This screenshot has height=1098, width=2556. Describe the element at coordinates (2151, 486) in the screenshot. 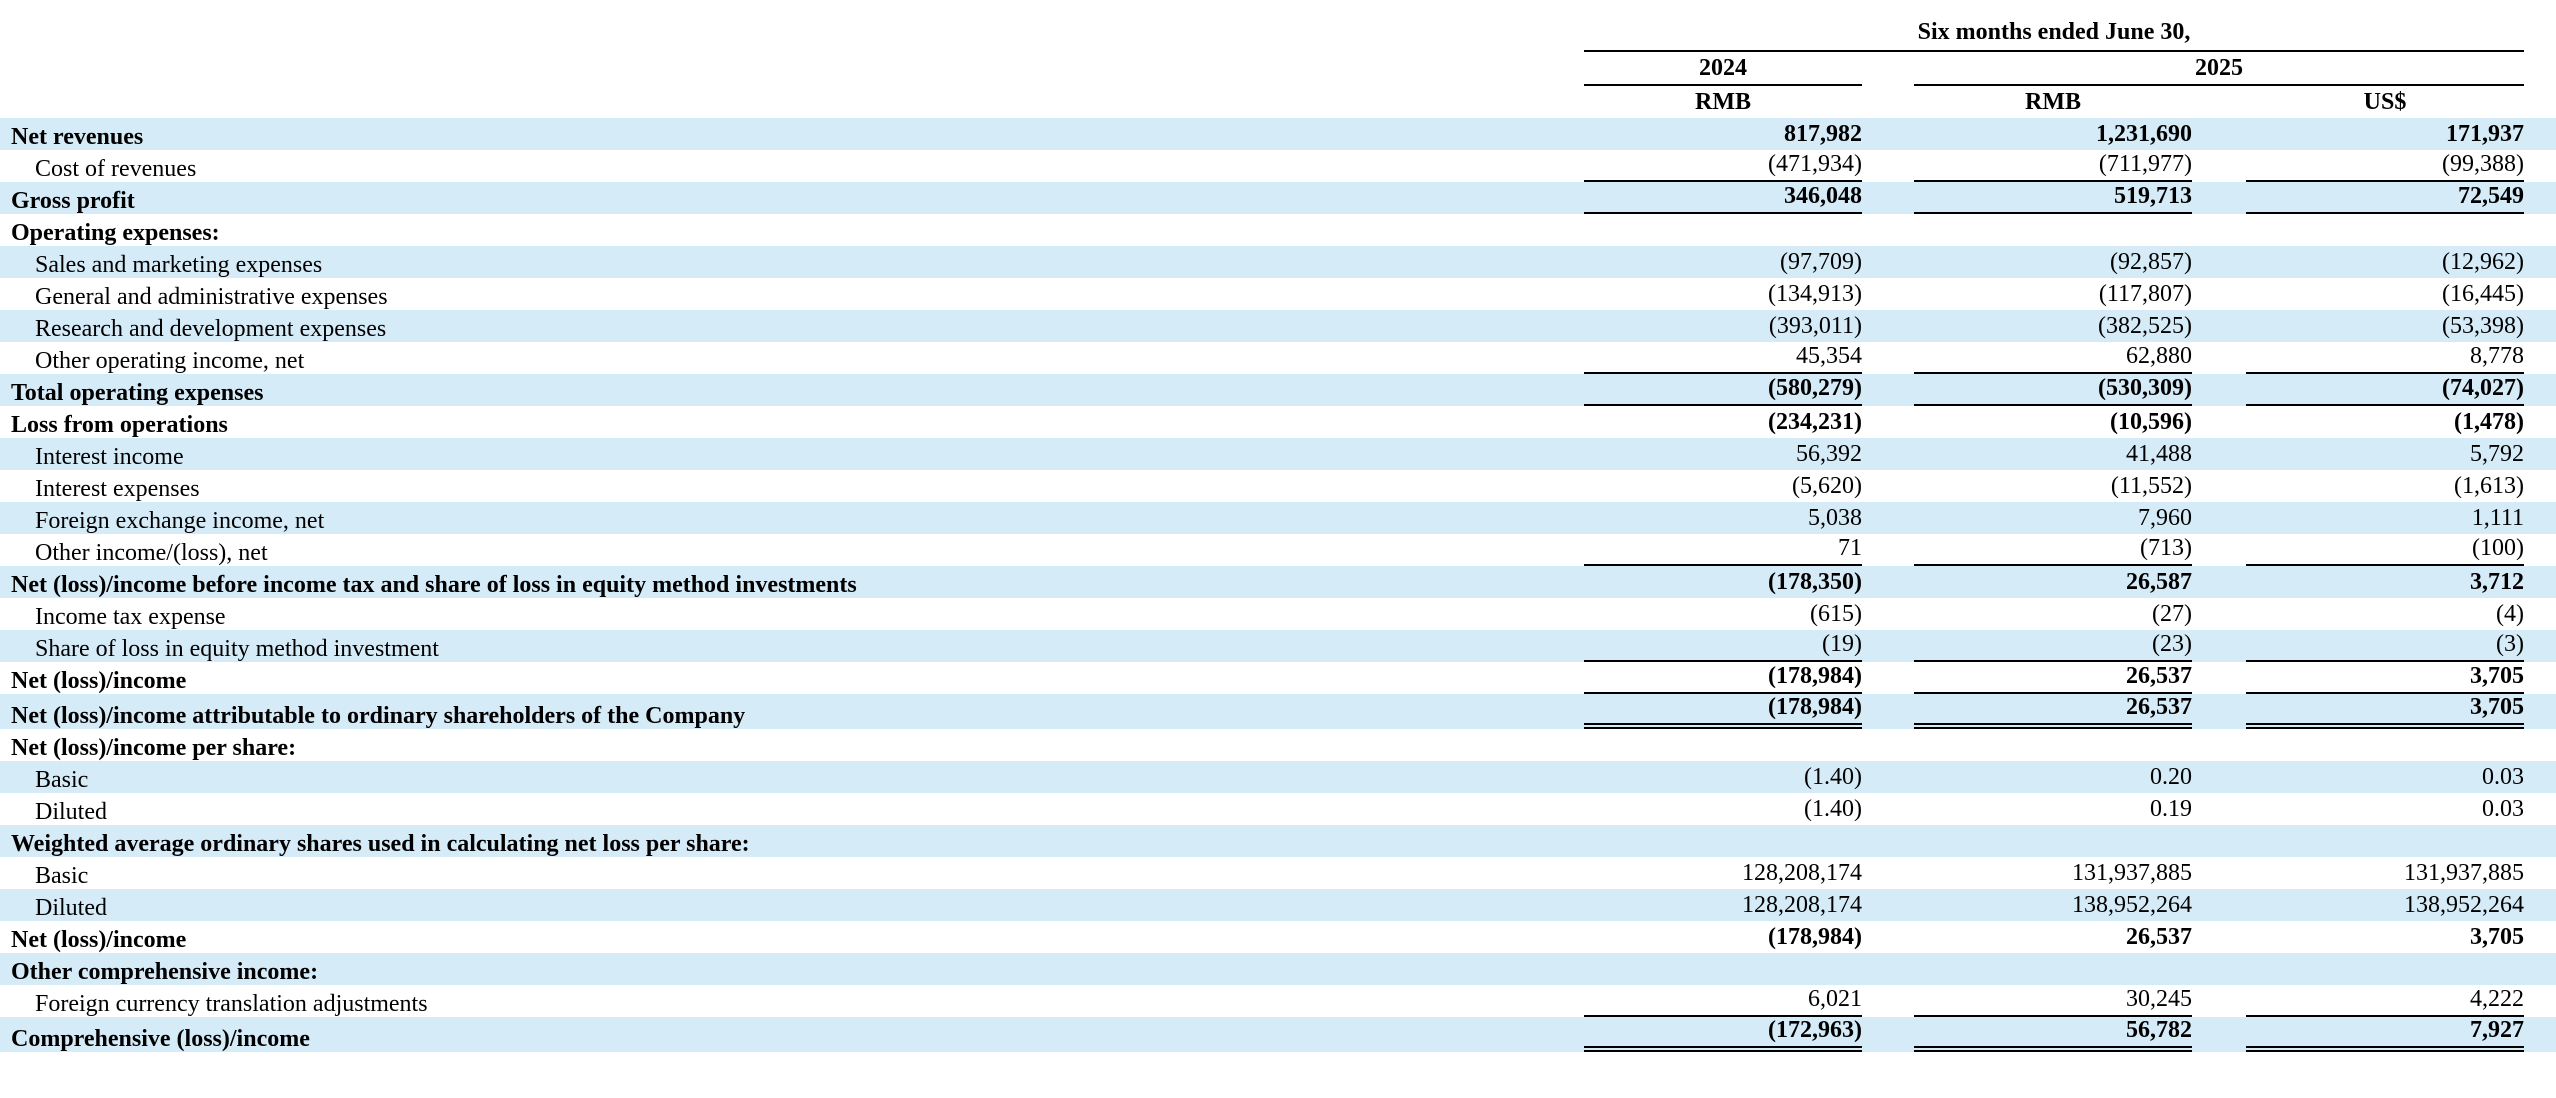

I see `value-2025-rmb: (11,552)` at that location.